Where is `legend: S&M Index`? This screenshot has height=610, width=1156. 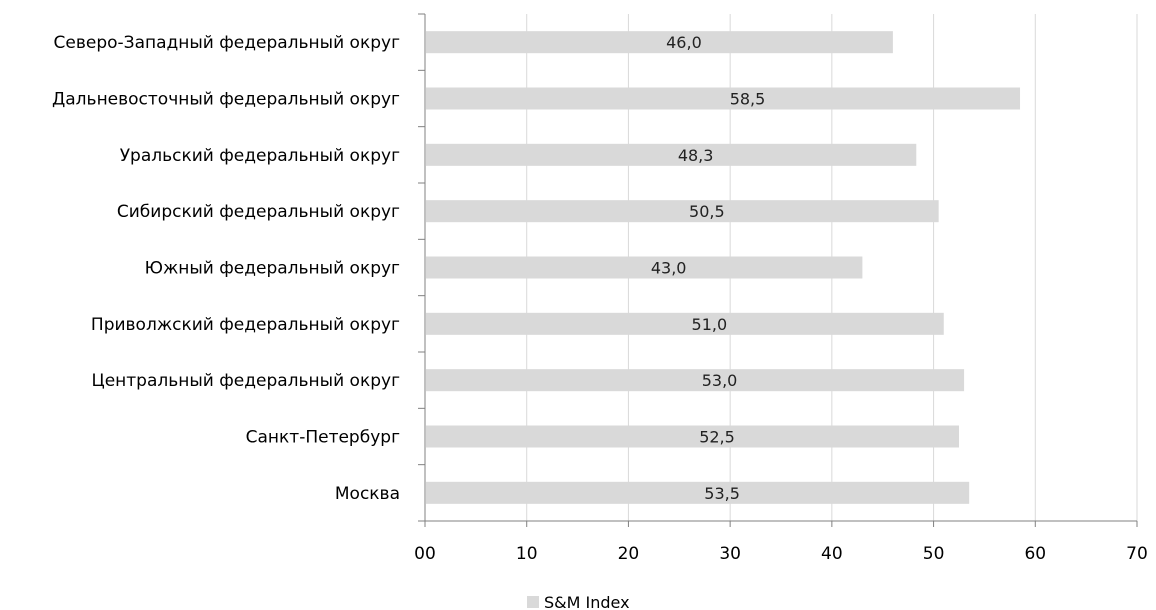 legend: S&M Index is located at coordinates (578, 601).